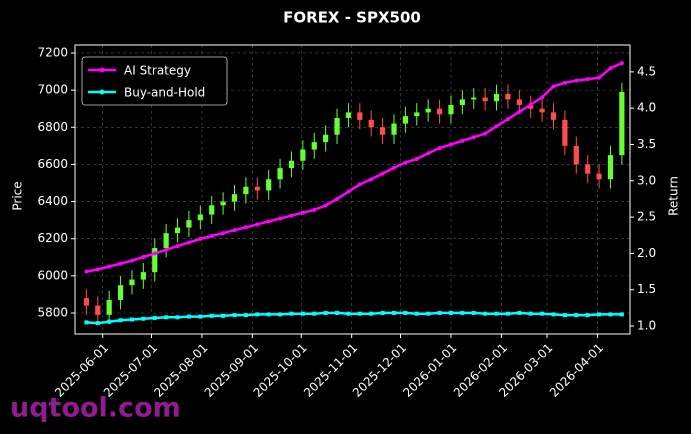  I want to click on y2-tick-label: 3.5, so click(646, 144).